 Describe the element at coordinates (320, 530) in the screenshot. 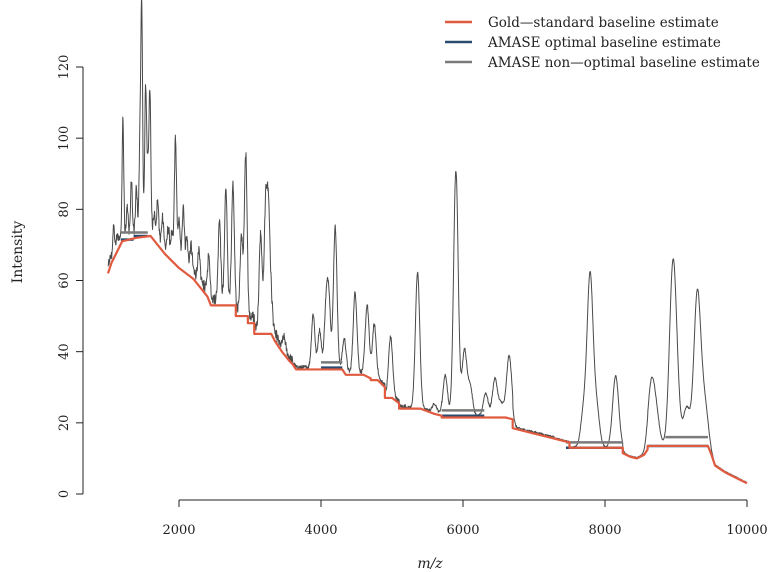

I see `x-tick-label: 4000` at that location.